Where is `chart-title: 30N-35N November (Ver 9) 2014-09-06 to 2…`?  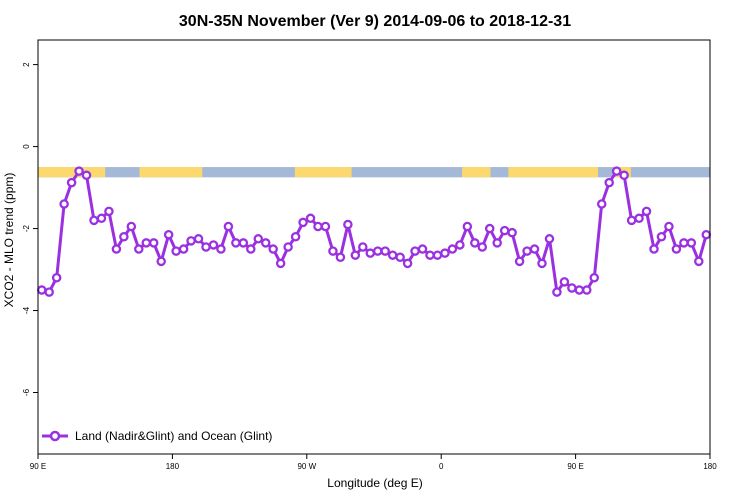 chart-title: 30N-35N November (Ver 9) 2014-09-06 to 2… is located at coordinates (375, 21).